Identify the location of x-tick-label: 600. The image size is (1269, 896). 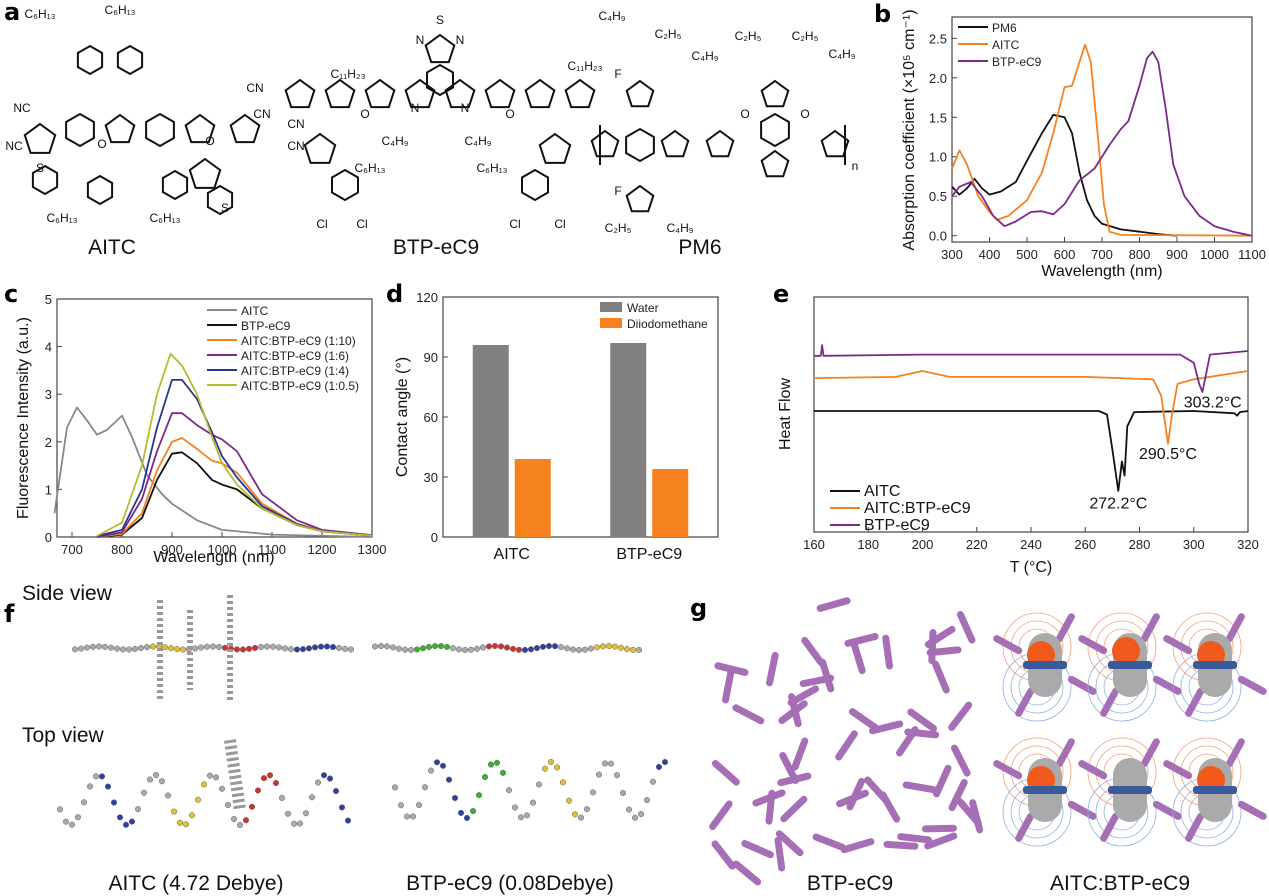
(1065, 254).